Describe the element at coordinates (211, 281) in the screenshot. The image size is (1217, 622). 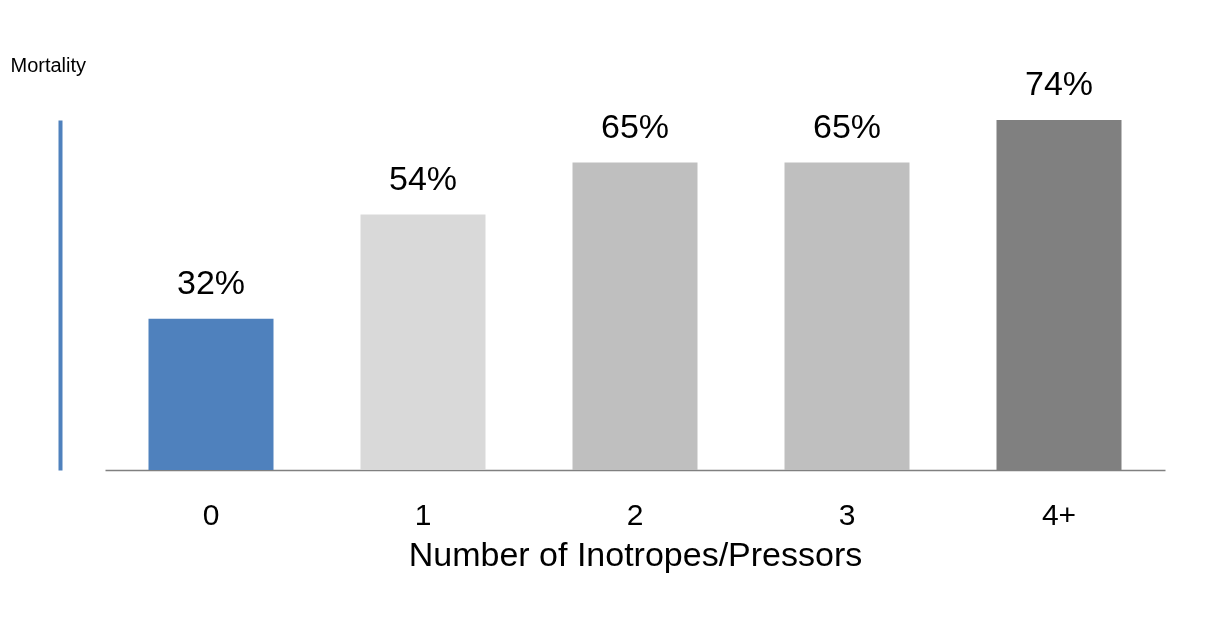
I see `data-label: 32%` at that location.